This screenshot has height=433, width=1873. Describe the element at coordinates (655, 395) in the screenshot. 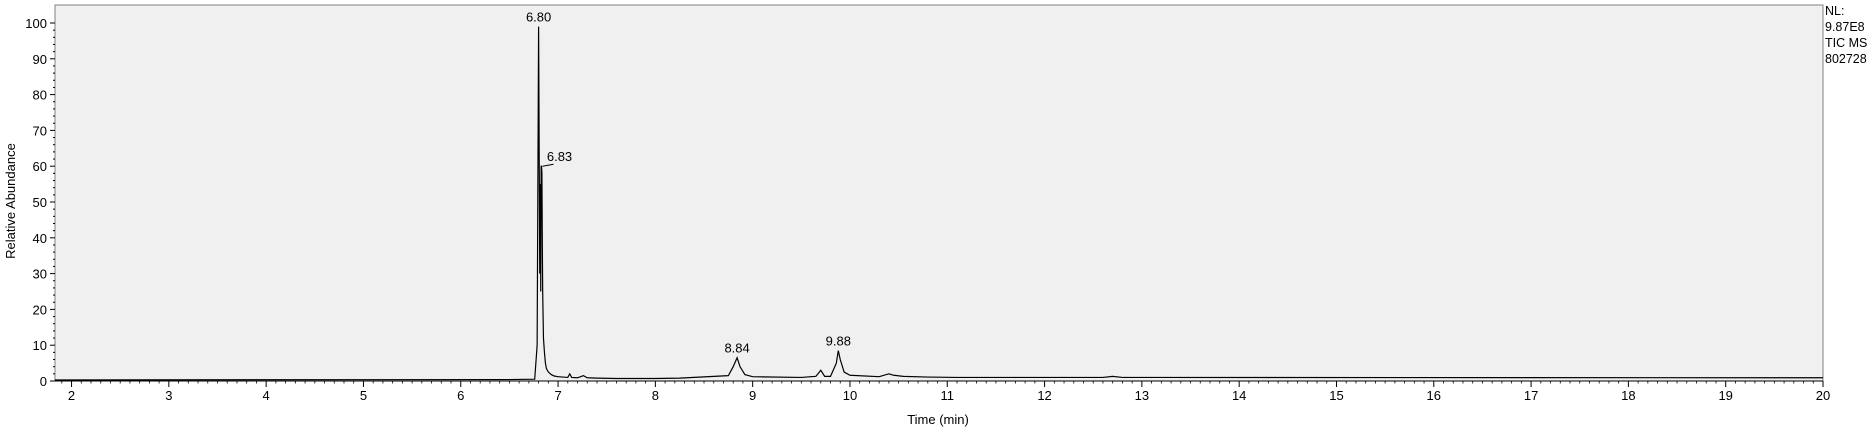

I see `x-tick-label: 8` at that location.